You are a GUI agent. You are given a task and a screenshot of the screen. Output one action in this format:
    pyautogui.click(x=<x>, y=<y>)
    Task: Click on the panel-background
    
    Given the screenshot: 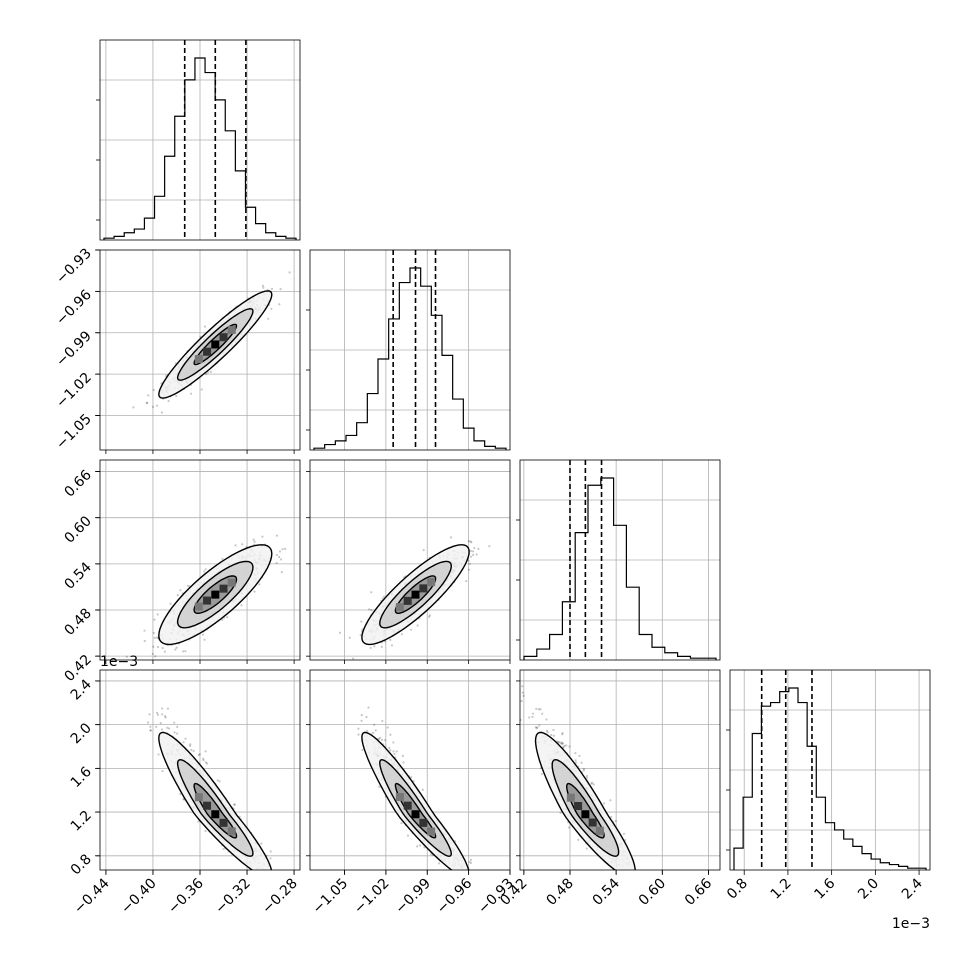 What is the action you would take?
    pyautogui.click(x=410, y=770)
    